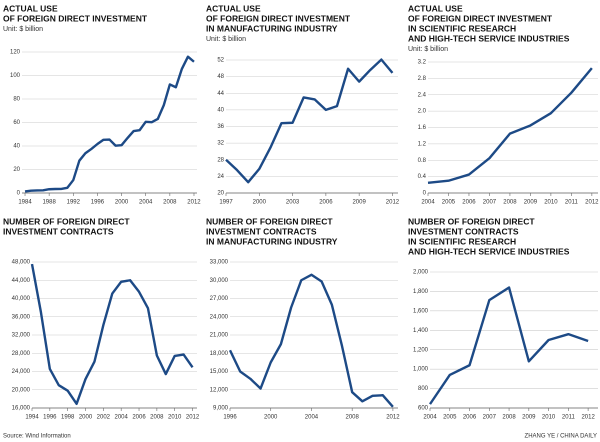 Image resolution: width=600 pixels, height=442 pixels. Describe the element at coordinates (16, 100) in the screenshot. I see `y-tick-label: 80` at that location.